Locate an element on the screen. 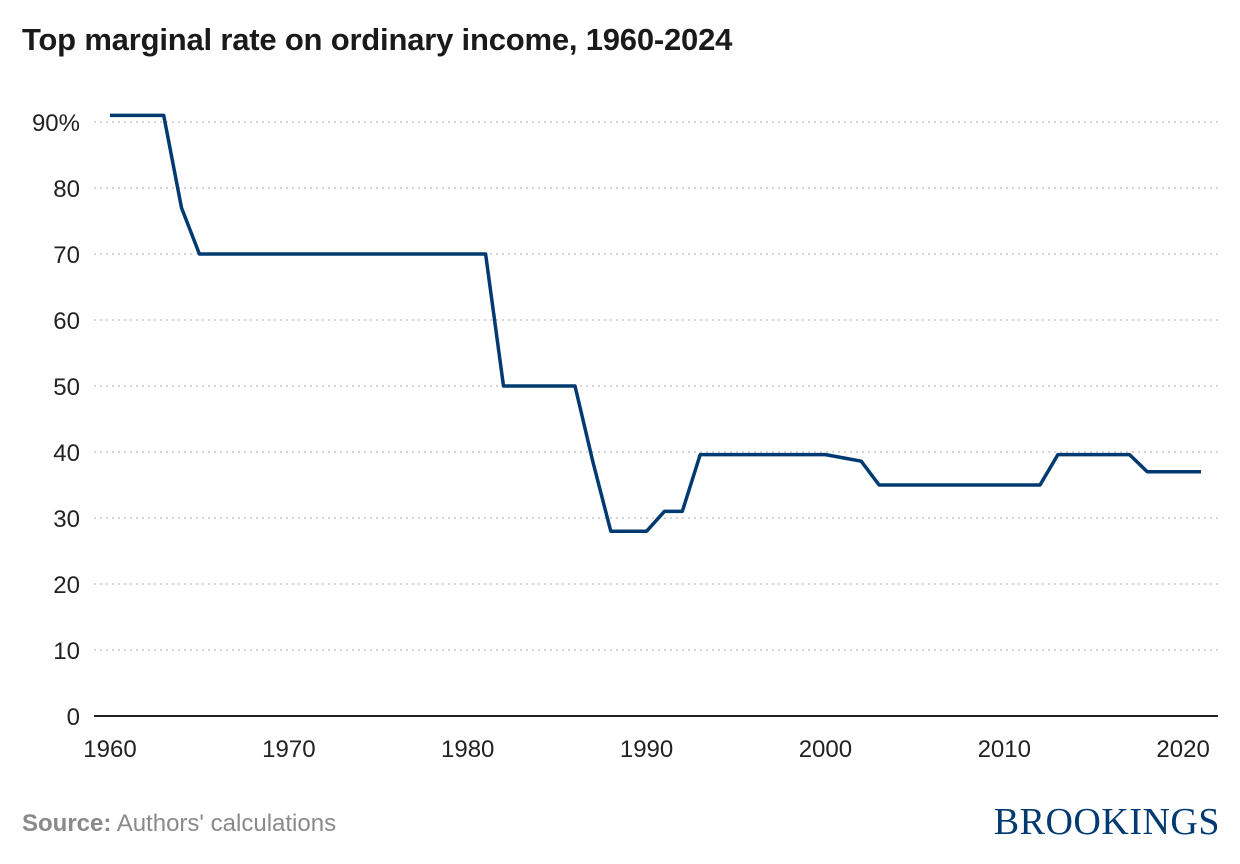 The width and height of the screenshot is (1240, 864). source-note: Source: Authors' calculations is located at coordinates (179, 824).